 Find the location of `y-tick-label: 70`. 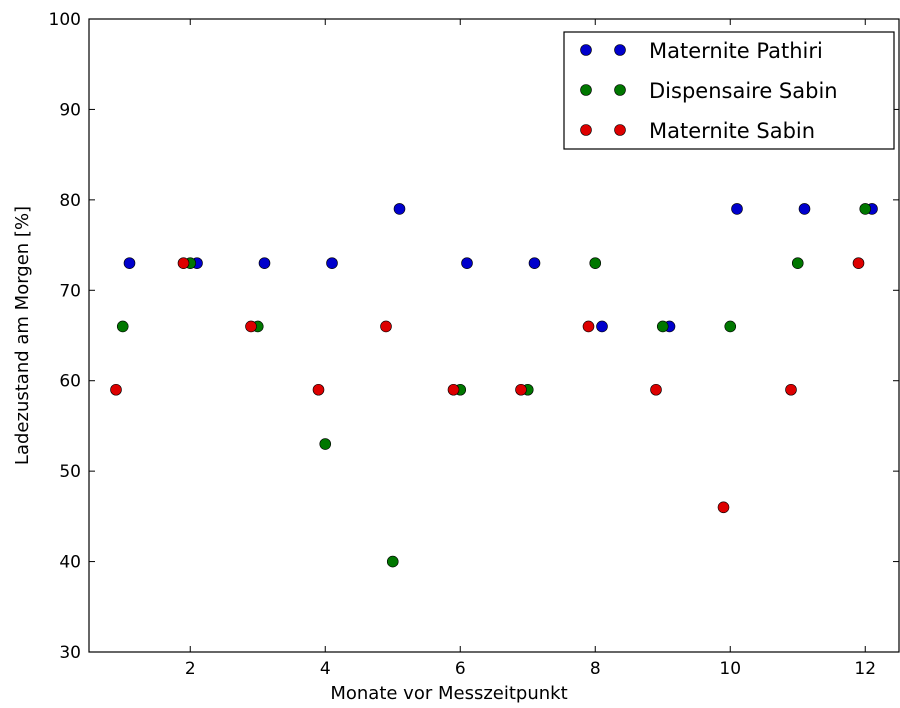

y-tick-label: 70 is located at coordinates (70, 291).